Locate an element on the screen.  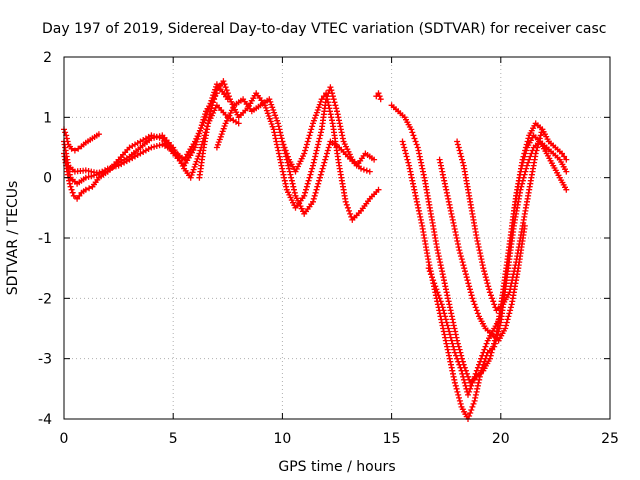
x-tick-label: 15 is located at coordinates (392, 439).